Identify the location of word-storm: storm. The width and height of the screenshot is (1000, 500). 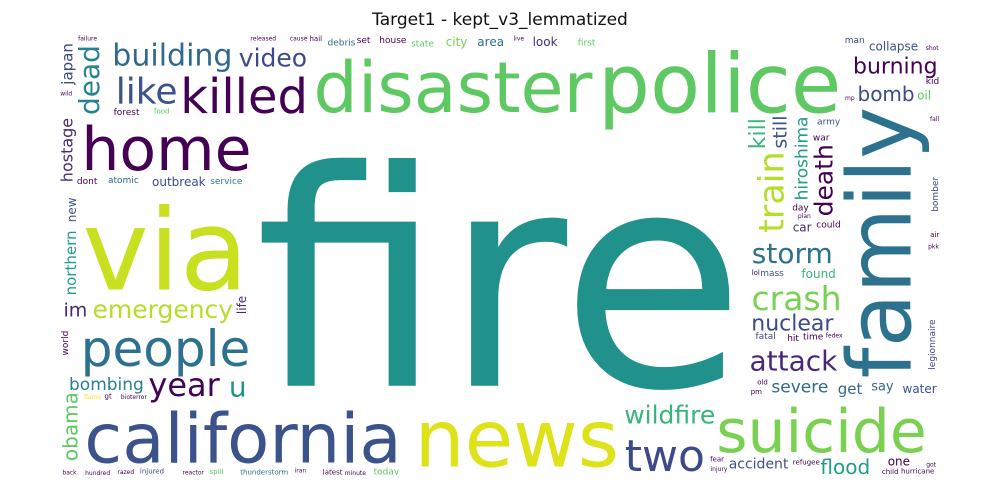
(792, 253).